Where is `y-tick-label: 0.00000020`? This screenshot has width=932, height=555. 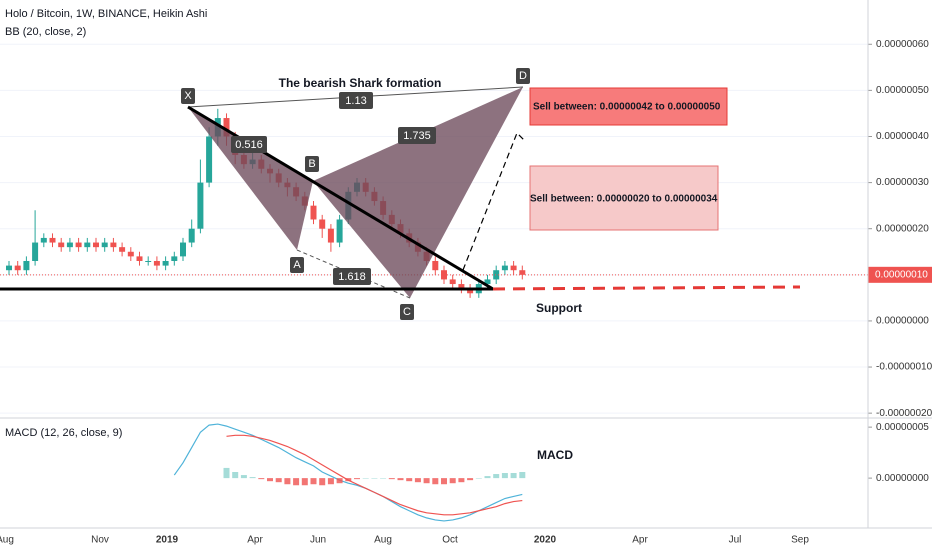 y-tick-label: 0.00000020 is located at coordinates (902, 228).